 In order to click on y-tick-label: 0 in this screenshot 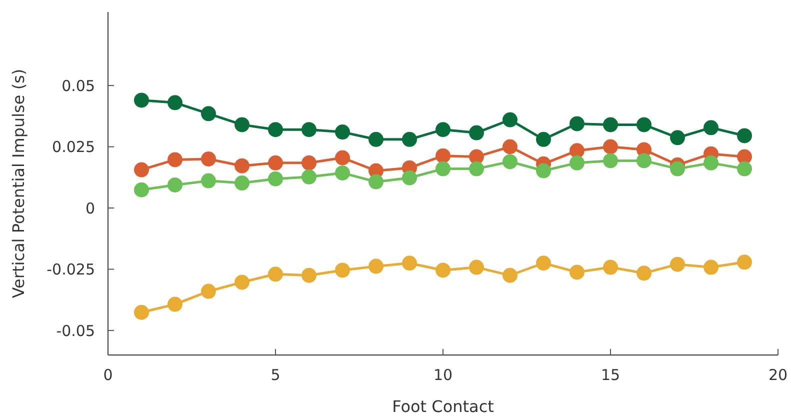, I will do `click(90, 208)`.